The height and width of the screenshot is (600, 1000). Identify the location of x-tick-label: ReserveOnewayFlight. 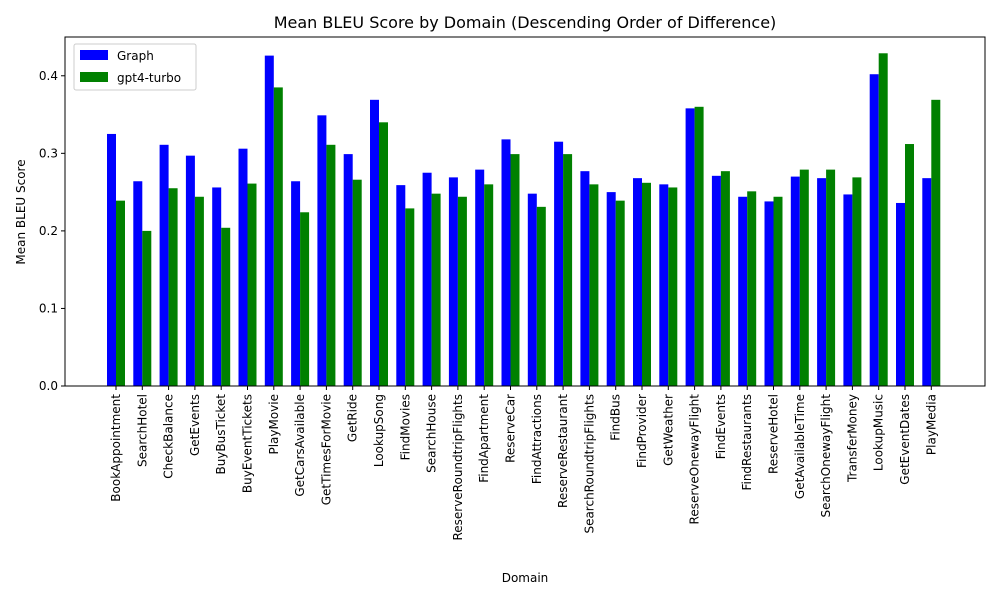
(695, 459).